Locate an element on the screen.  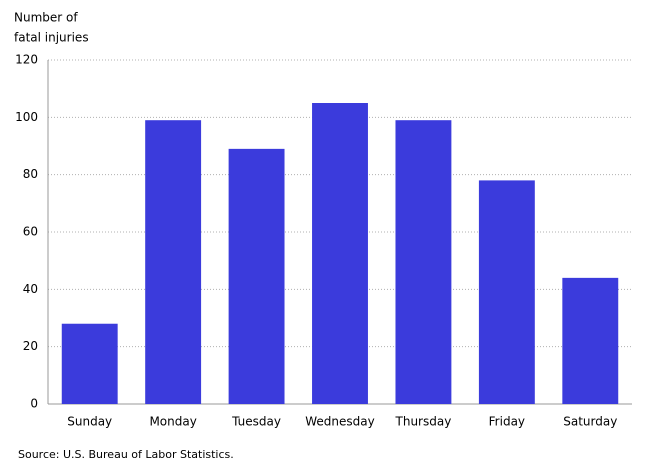
x-tick-label: Friday is located at coordinates (507, 422).